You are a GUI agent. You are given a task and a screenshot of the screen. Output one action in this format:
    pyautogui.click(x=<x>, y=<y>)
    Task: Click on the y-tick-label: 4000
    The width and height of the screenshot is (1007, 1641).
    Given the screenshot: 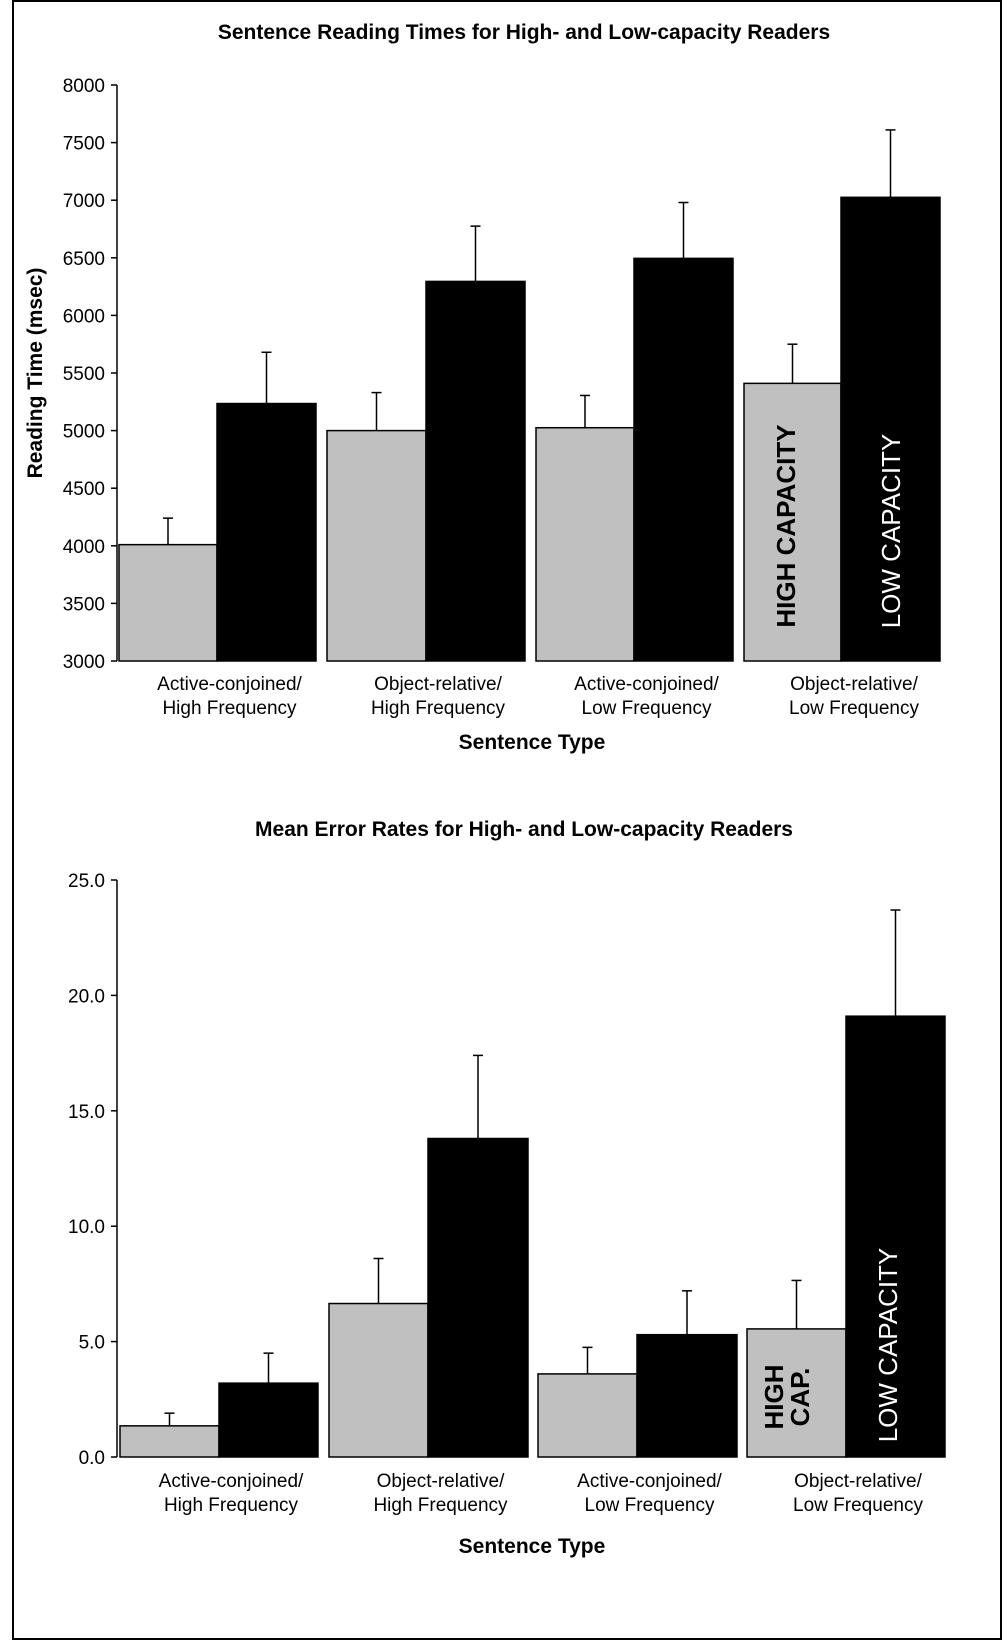 What is the action you would take?
    pyautogui.click(x=84, y=547)
    